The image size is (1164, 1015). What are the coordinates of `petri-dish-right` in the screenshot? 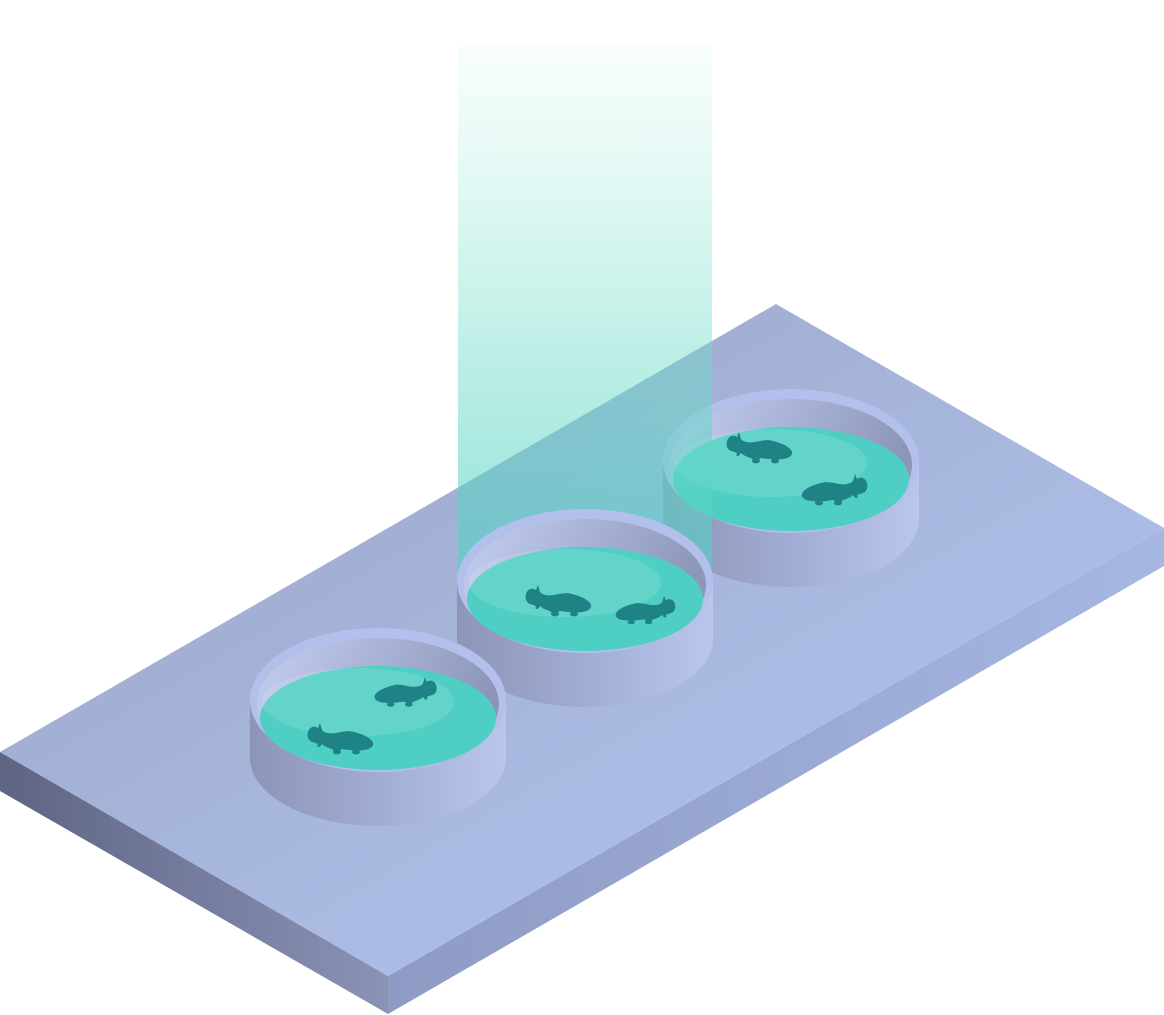 It's located at (791, 488).